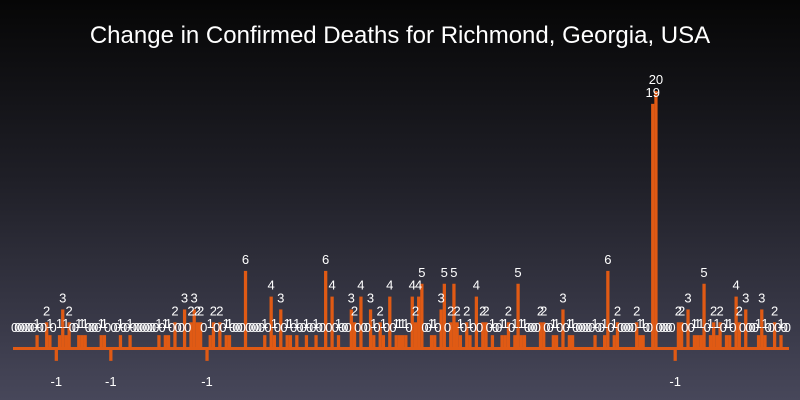 Image resolution: width=800 pixels, height=400 pixels. I want to click on value-label-240: 0, so click(784, 327).